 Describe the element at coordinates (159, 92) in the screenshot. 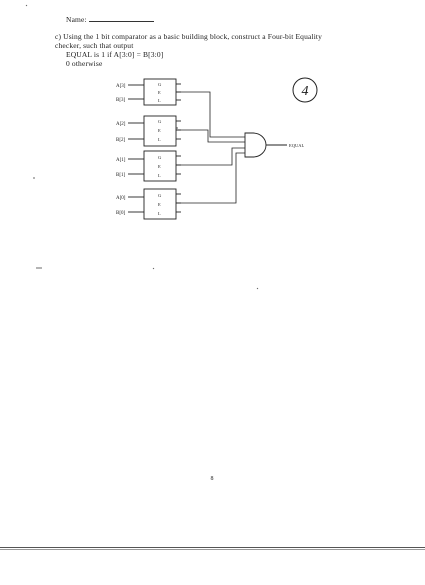

I see `comparator-3-port-e: E` at that location.